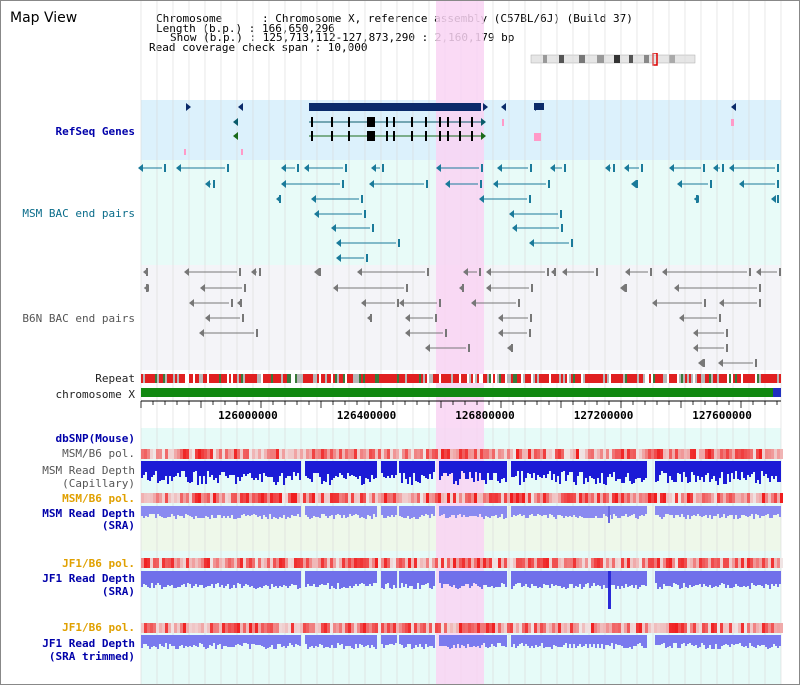 The width and height of the screenshot is (800, 685). What do you see at coordinates (614, 60) in the screenshot?
I see `chromosome-ideogram` at bounding box center [614, 60].